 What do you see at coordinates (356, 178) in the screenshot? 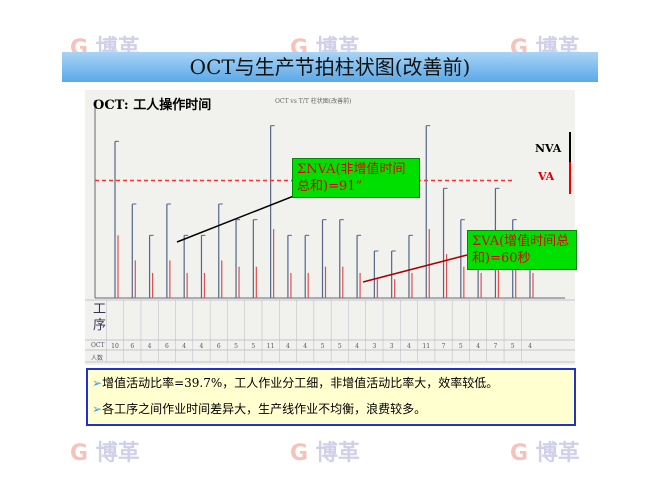
I see `nva-sum-box: ΣNVA(非增值时间总和)=91”` at bounding box center [356, 178].